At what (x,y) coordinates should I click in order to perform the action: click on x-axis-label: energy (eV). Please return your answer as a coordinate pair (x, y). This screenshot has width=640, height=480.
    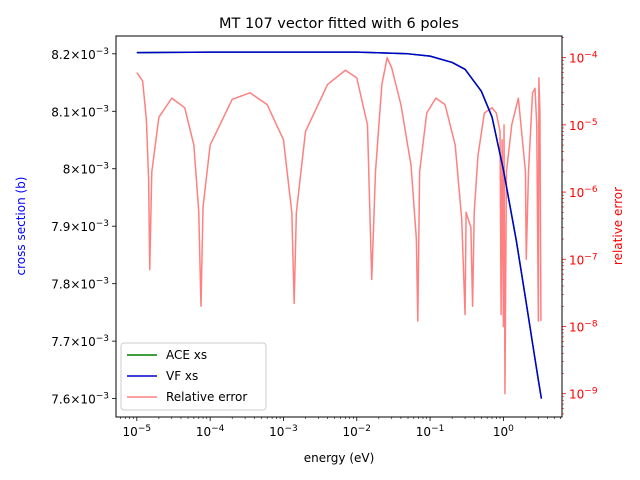
    Looking at the image, I should click on (339, 458).